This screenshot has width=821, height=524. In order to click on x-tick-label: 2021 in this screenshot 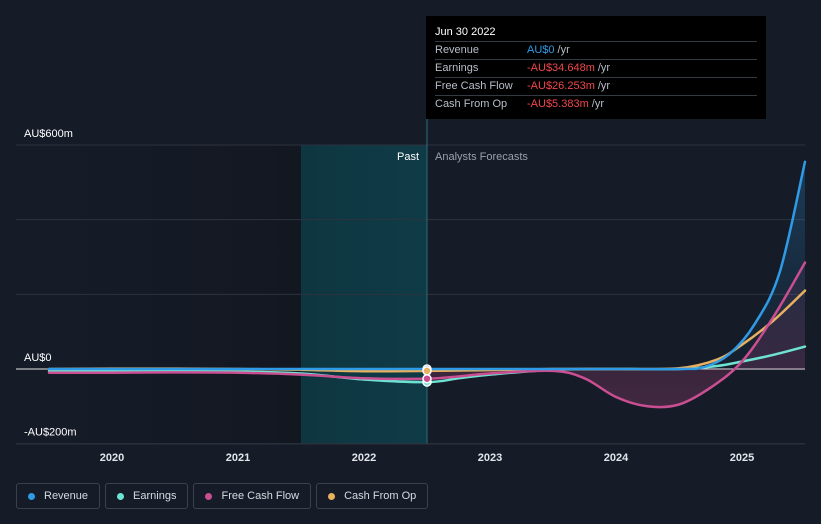, I will do `click(238, 458)`.